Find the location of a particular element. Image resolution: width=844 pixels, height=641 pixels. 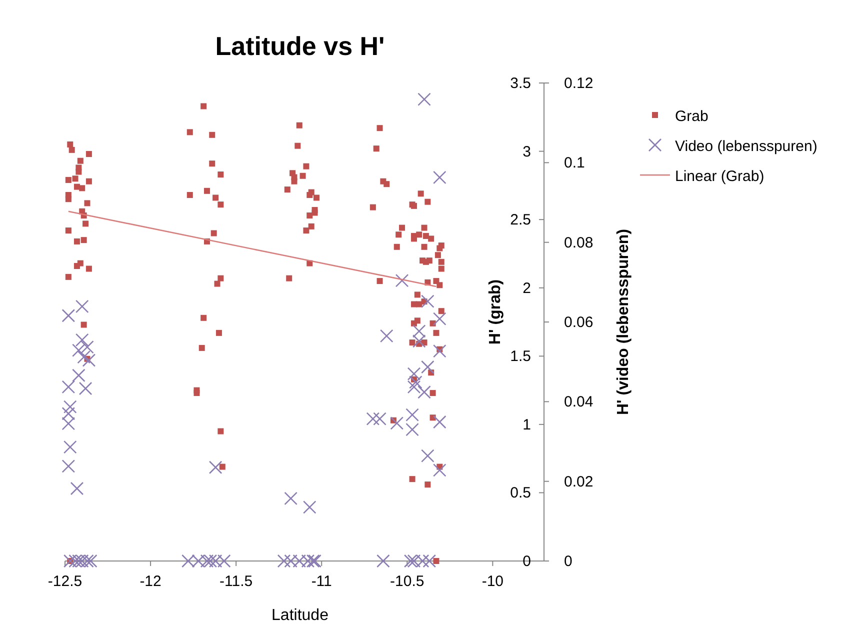

y-axis-title: H' (grab) is located at coordinates (495, 312).